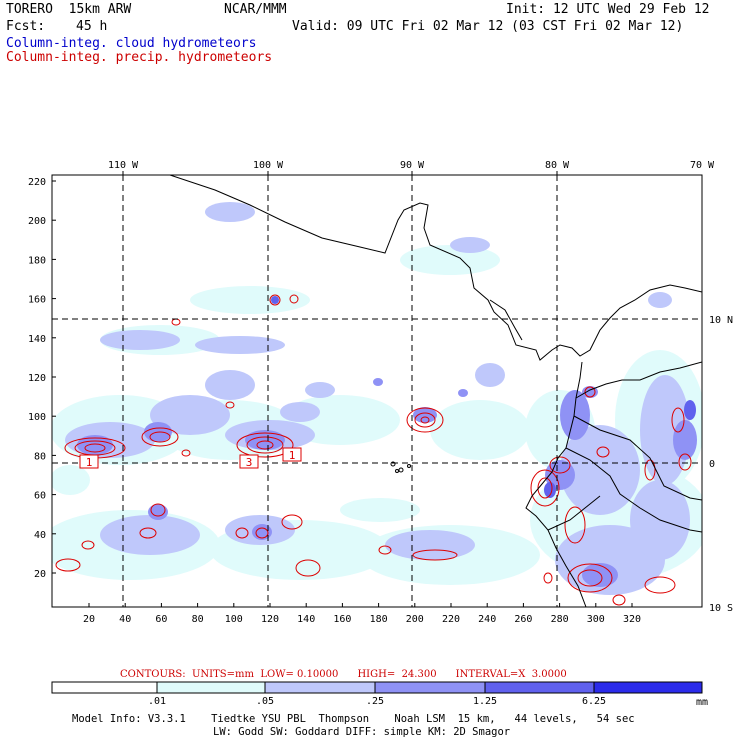 The image size is (740, 740). Describe the element at coordinates (702, 702) in the screenshot. I see `colorbar-units: mm` at that location.